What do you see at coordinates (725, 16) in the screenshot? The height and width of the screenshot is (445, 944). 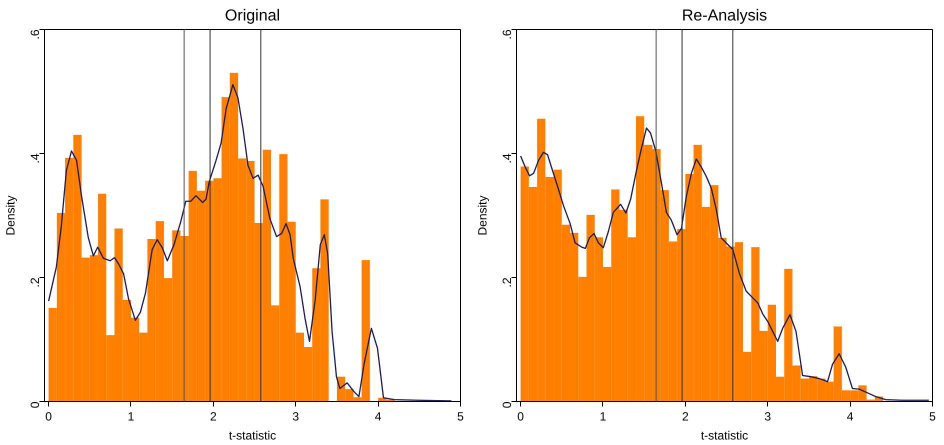 I see `chart-title: Re-Analysis` at bounding box center [725, 16].